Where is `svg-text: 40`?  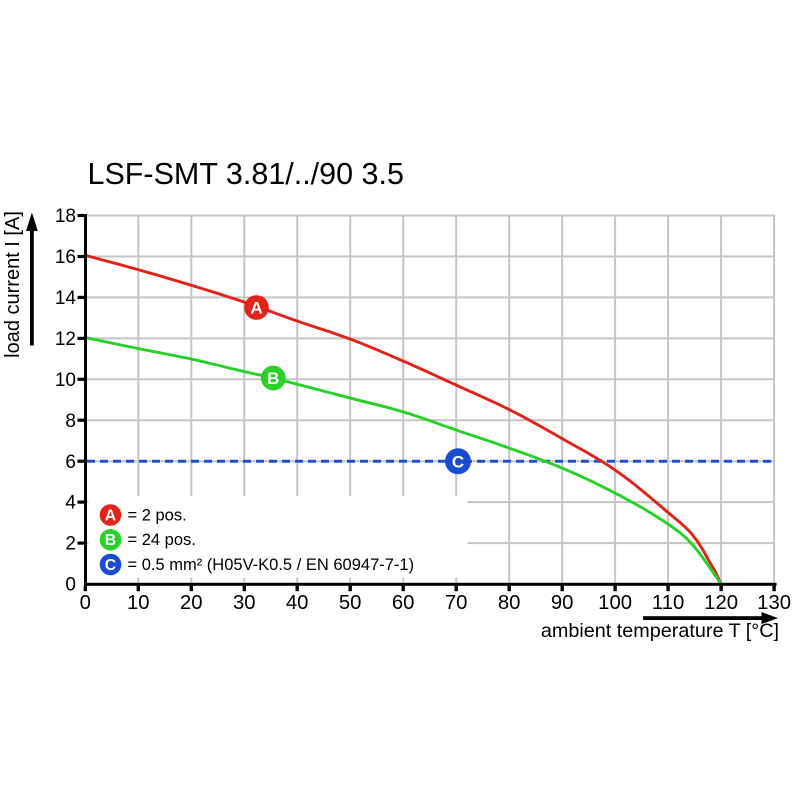 svg-text: 40 is located at coordinates (297, 603).